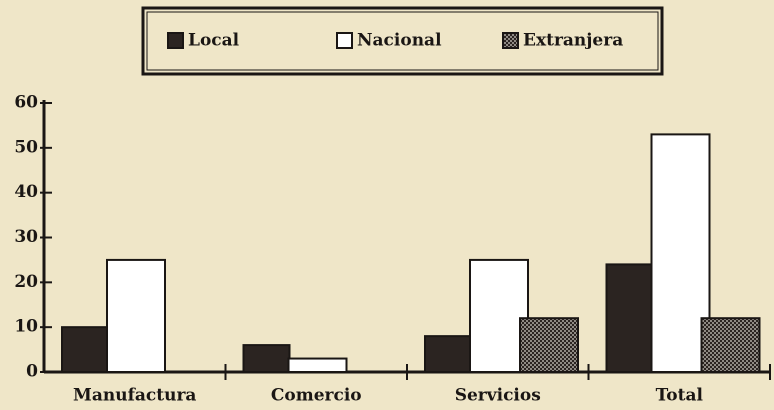 This screenshot has width=774, height=410. I want to click on y-tick-label: 50, so click(26, 147).